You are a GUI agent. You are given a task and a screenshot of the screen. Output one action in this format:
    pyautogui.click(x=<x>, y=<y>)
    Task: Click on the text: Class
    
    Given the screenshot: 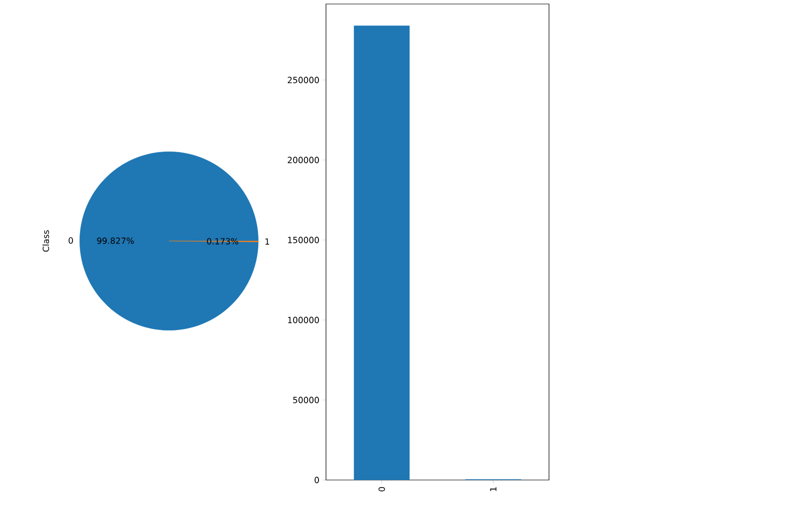 What is the action you would take?
    pyautogui.click(x=46, y=241)
    